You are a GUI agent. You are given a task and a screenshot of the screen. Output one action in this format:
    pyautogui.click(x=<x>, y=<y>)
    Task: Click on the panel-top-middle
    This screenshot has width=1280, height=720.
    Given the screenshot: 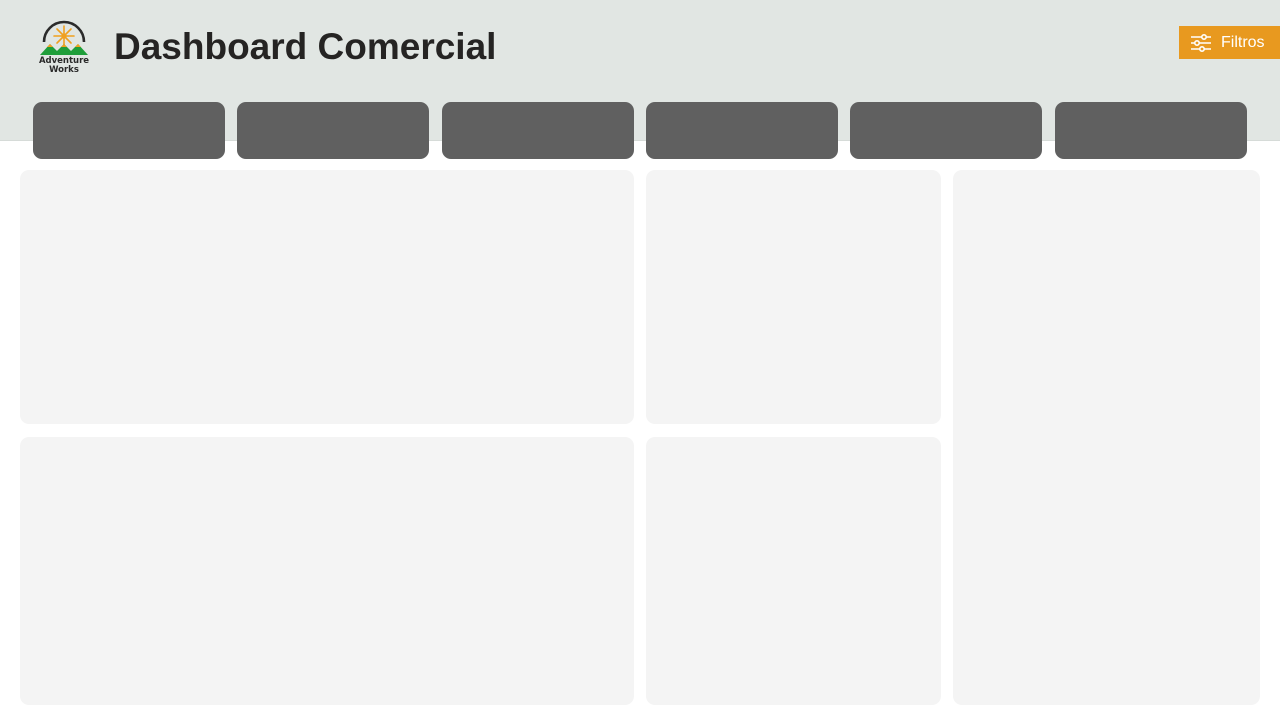 What is the action you would take?
    pyautogui.click(x=793, y=297)
    